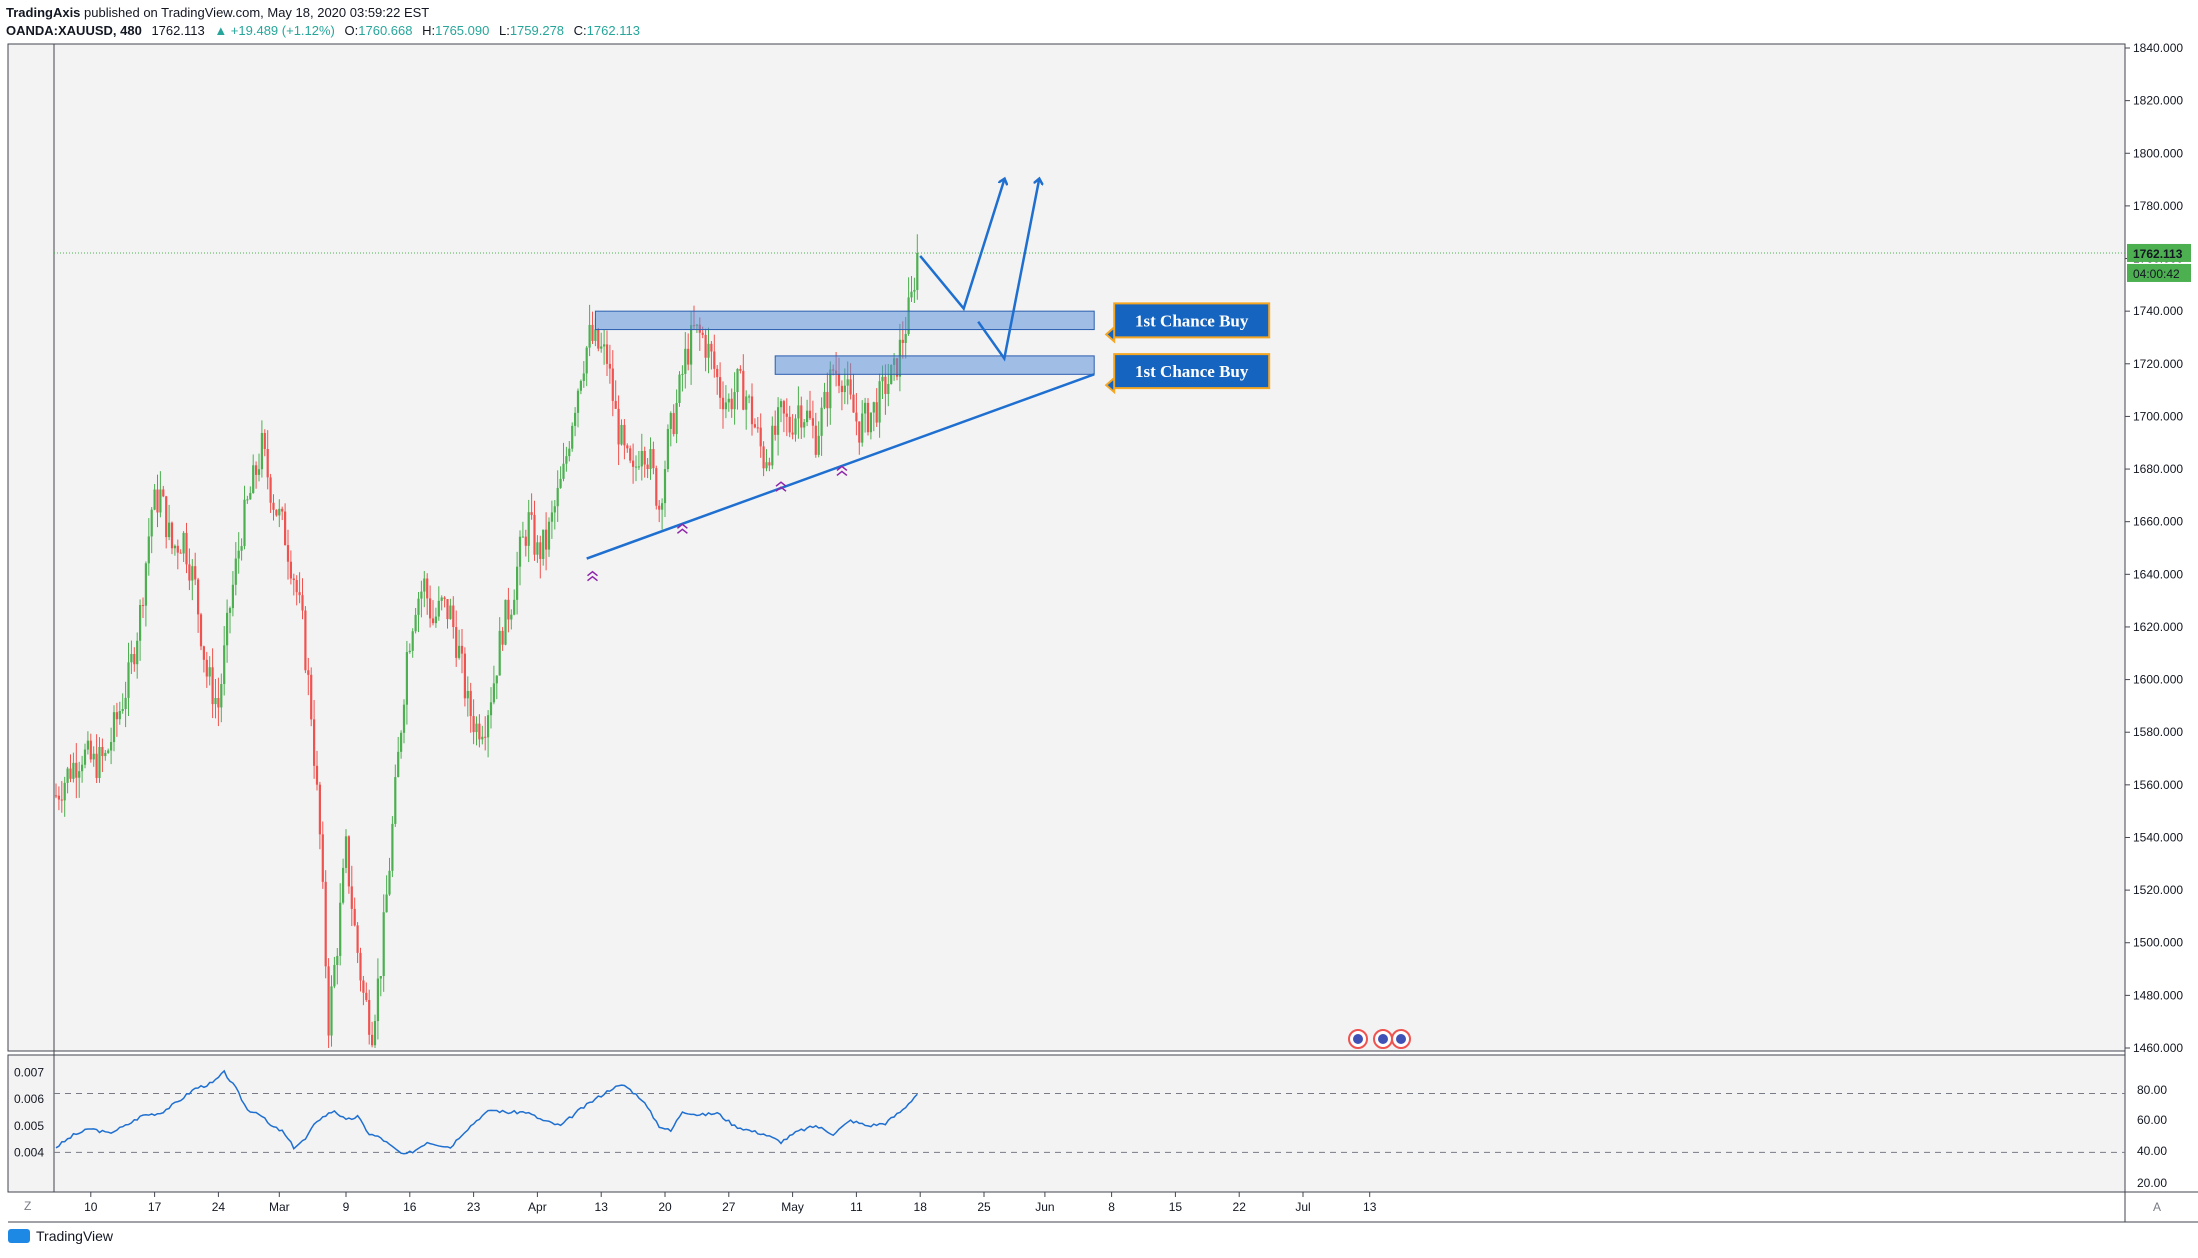  Describe the element at coordinates (27, 1206) in the screenshot. I see `zoom-reset-icon: Z` at that location.